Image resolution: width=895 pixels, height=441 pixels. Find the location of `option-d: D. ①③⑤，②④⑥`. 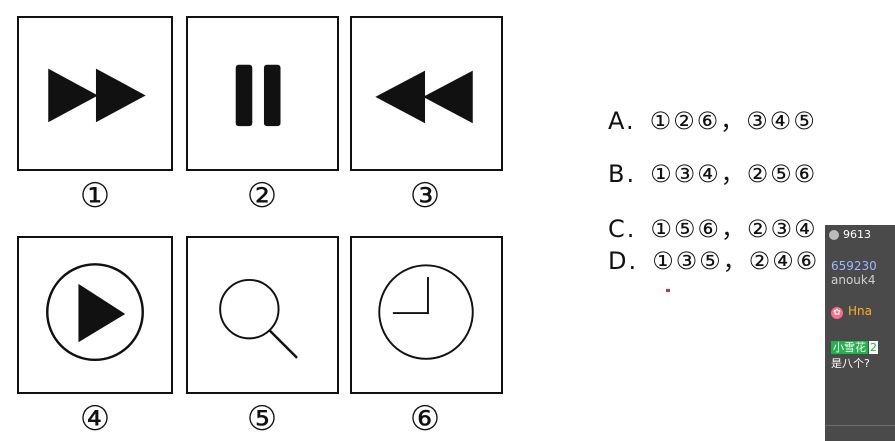

option-d: D. ①③⑤，②④⑥ is located at coordinates (713, 261).